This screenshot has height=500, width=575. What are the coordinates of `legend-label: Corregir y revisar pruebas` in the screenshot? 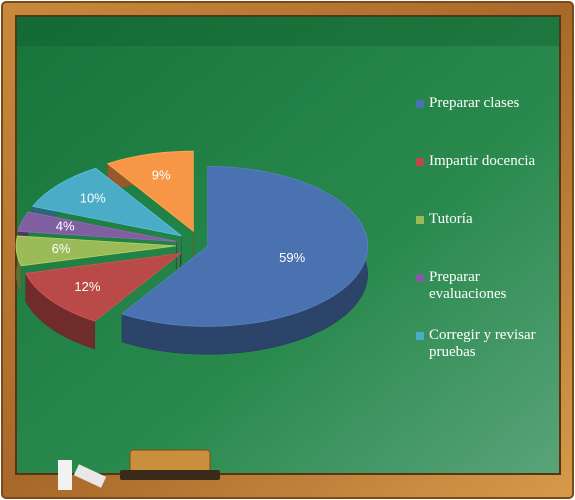 It's located at (482, 343).